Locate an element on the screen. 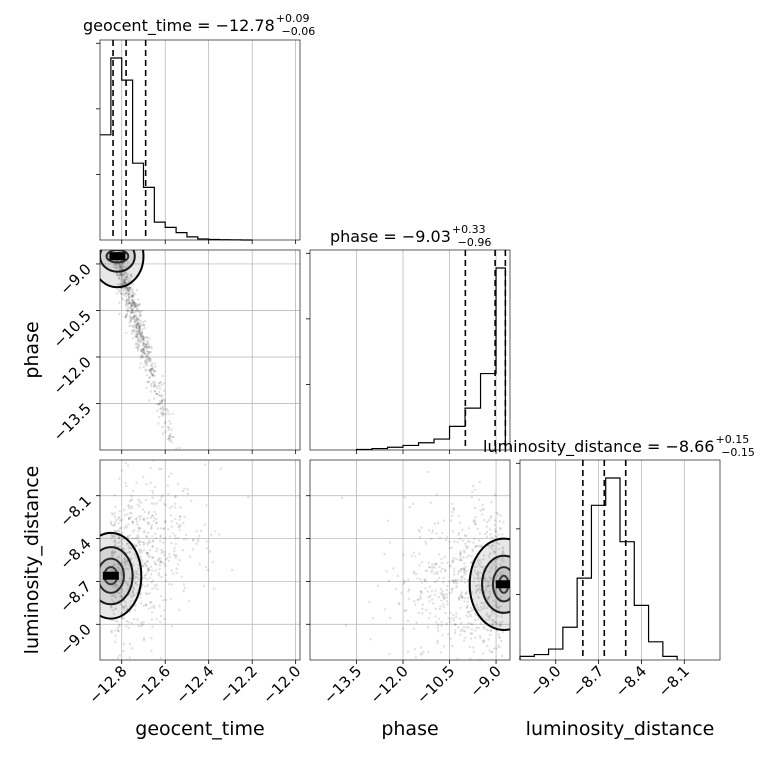 The image size is (760, 760). x-tick-label: −8.1 is located at coordinates (674, 681).